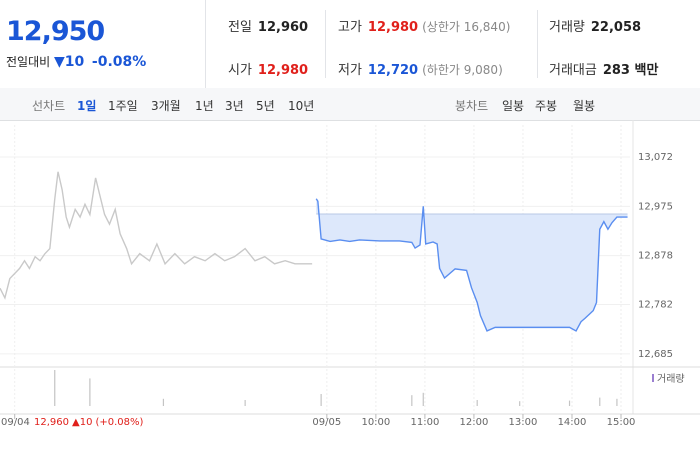  I want to click on area-fill, so click(472, 264).